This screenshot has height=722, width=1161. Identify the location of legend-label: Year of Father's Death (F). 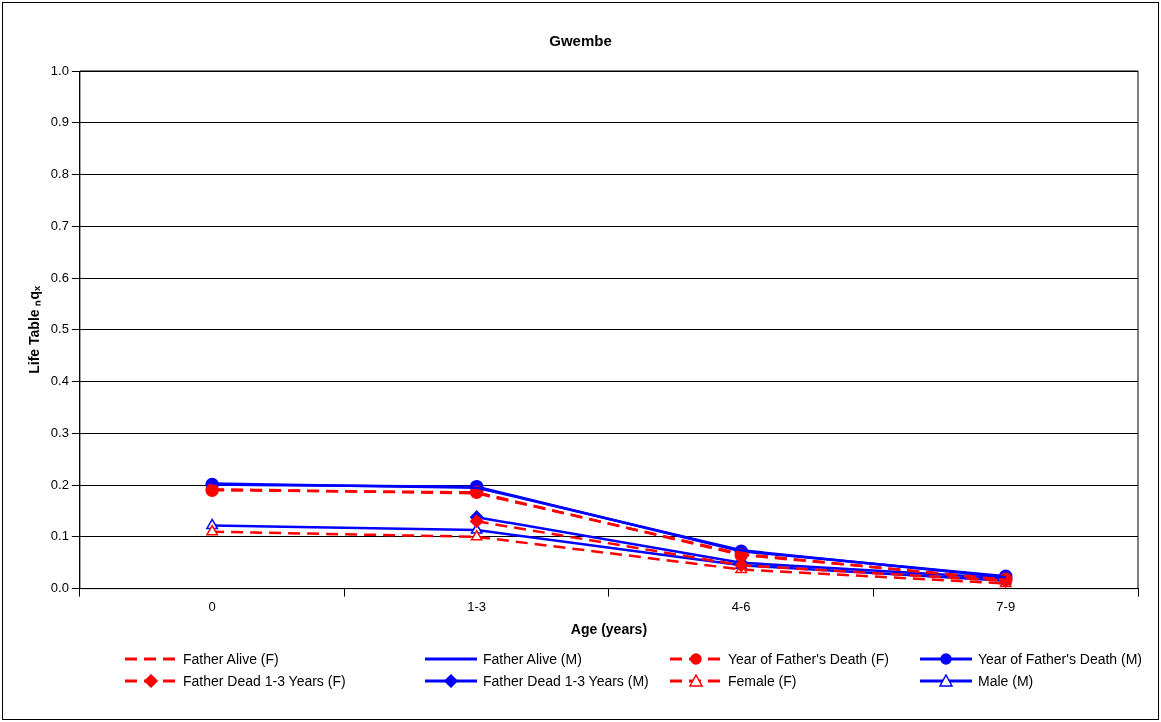
(808, 659).